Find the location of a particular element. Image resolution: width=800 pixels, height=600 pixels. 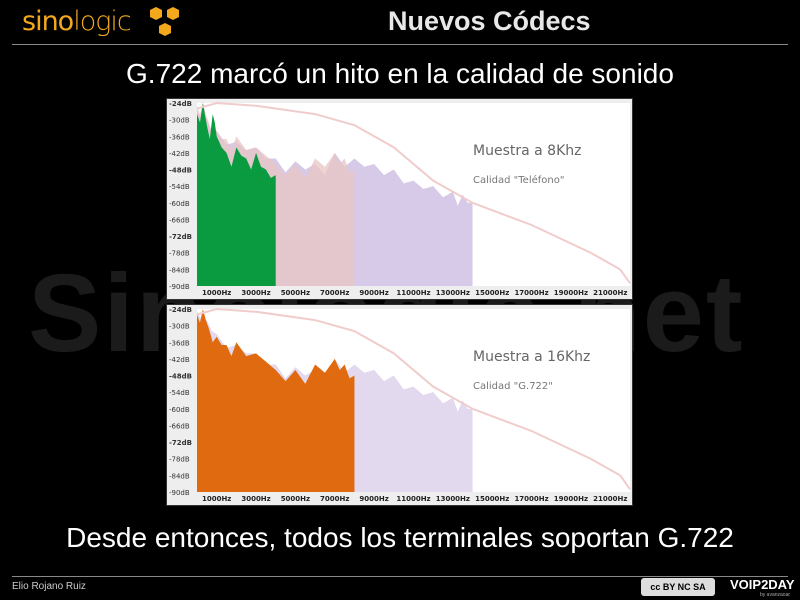

creative-commons-badge: cc BY NC SA is located at coordinates (678, 587).